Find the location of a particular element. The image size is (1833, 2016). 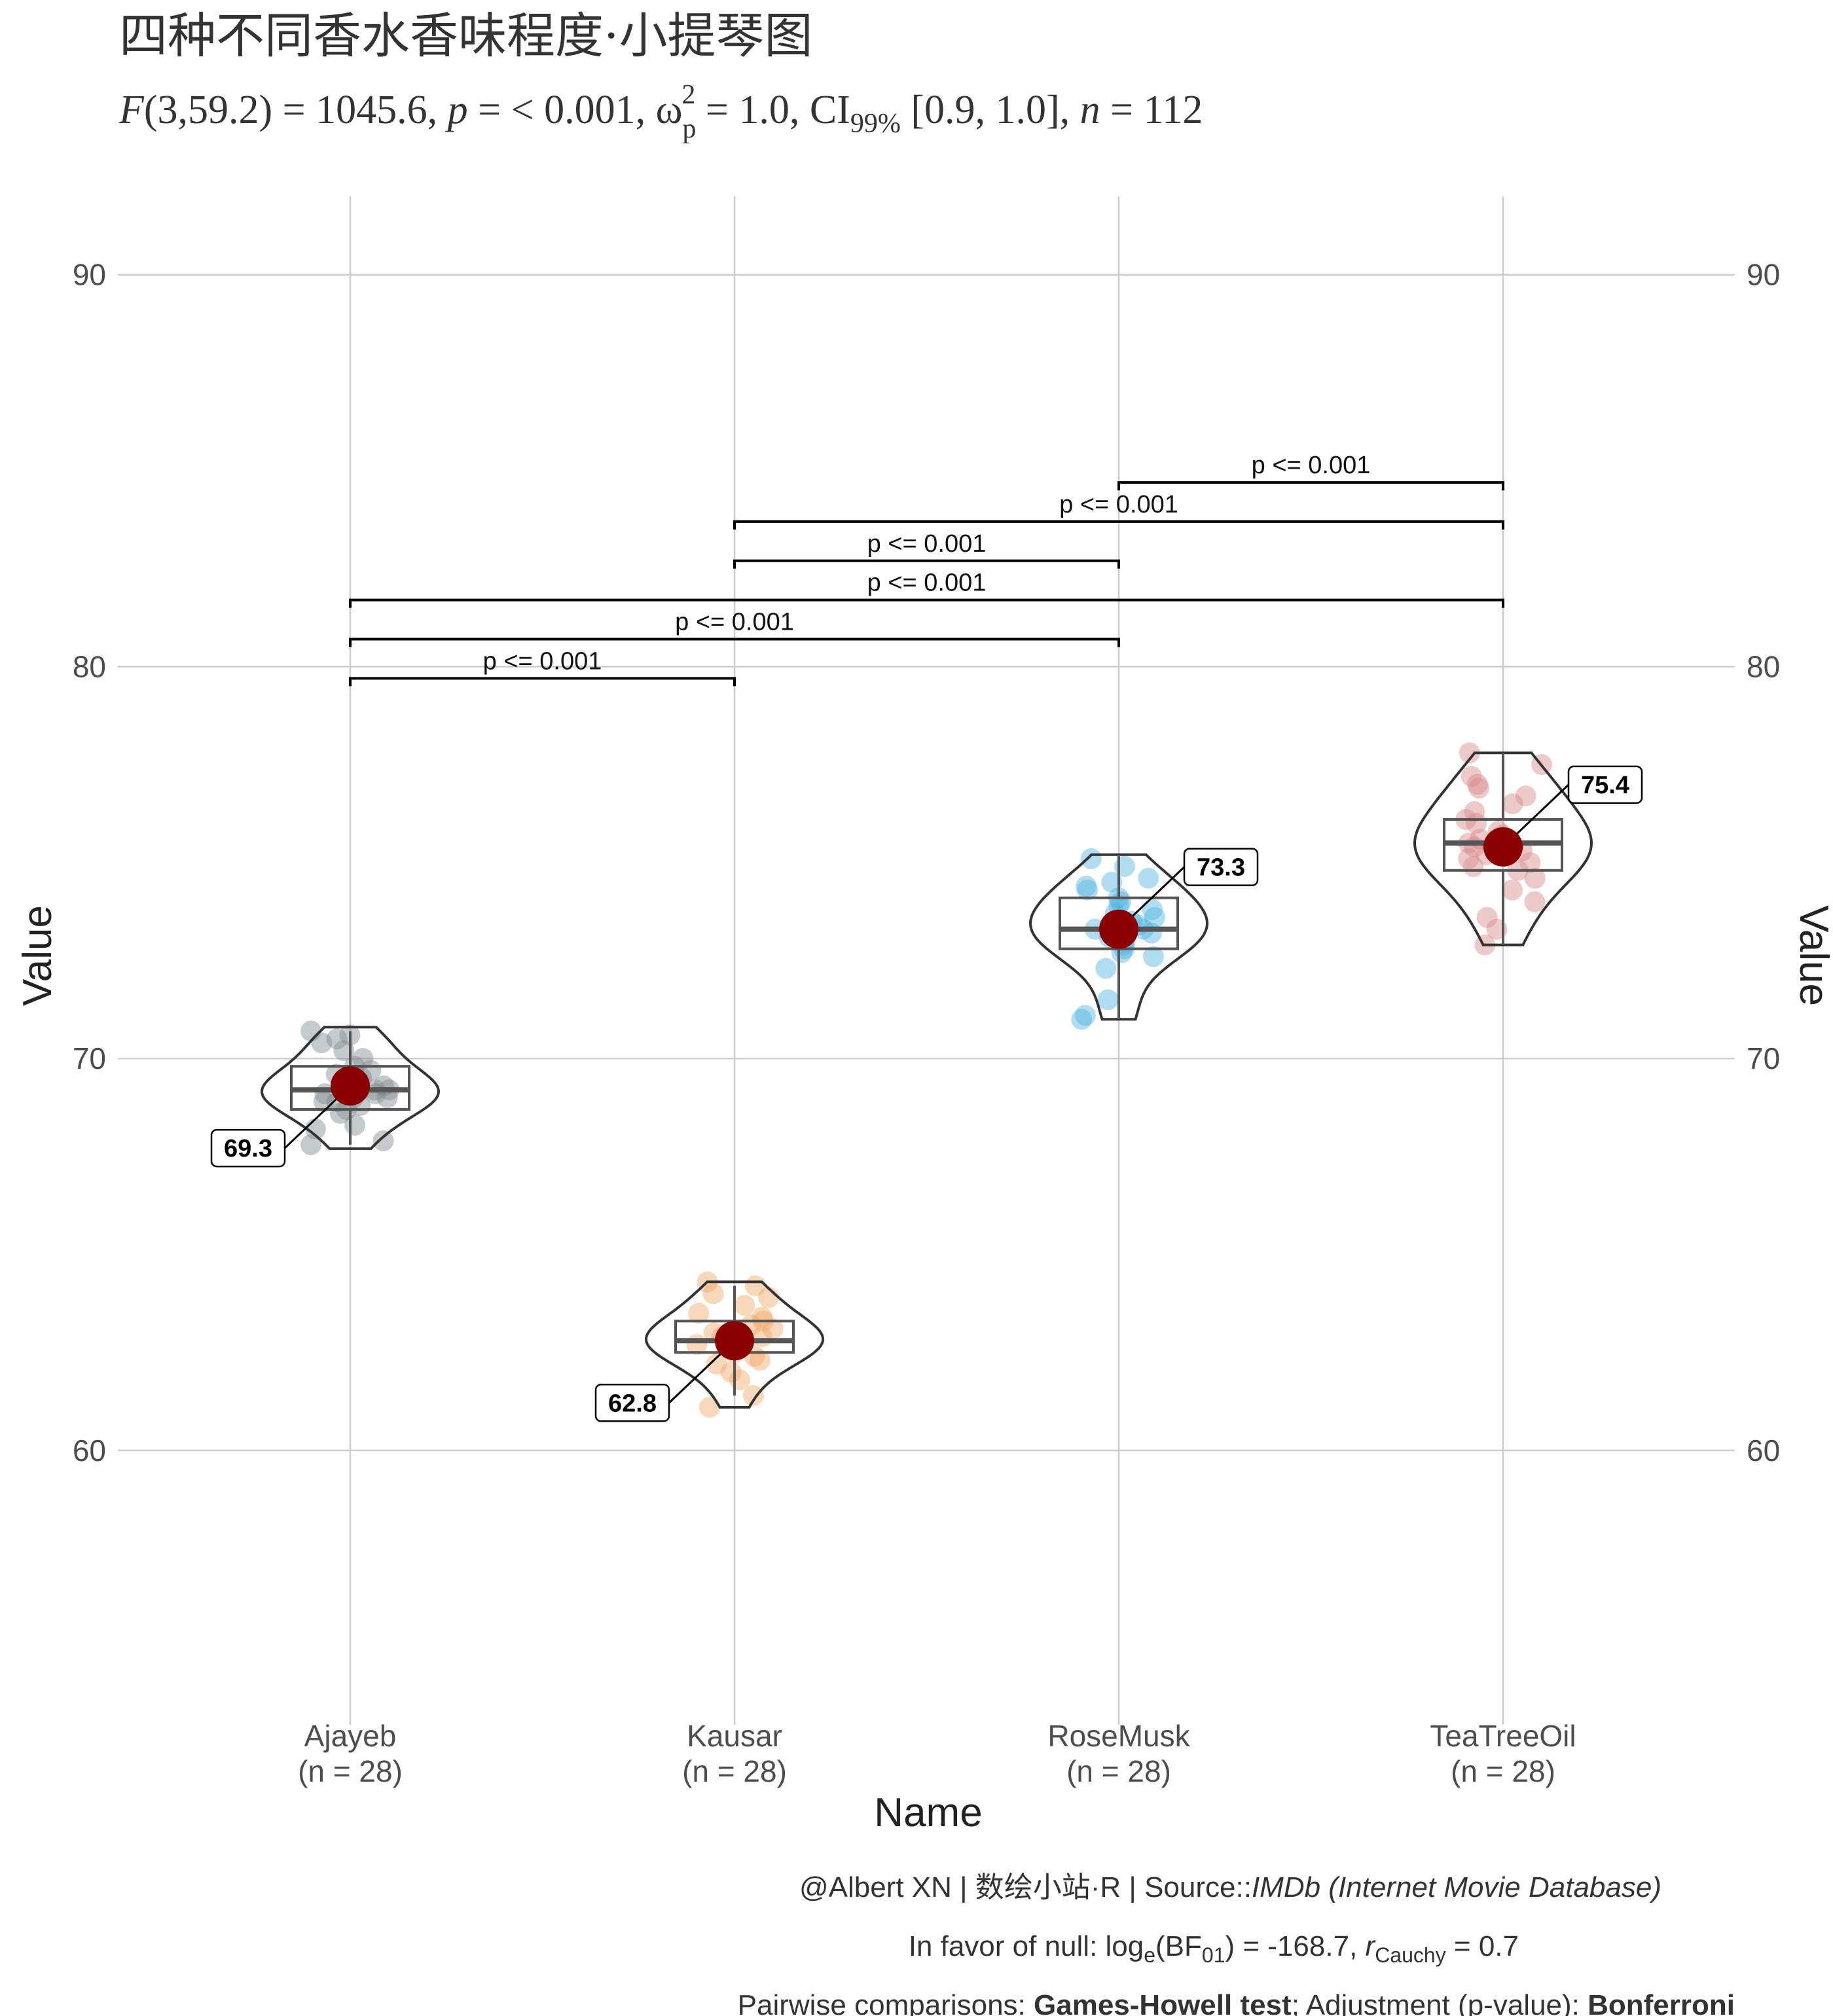

subtitle-n: n is located at coordinates (1090, 110).